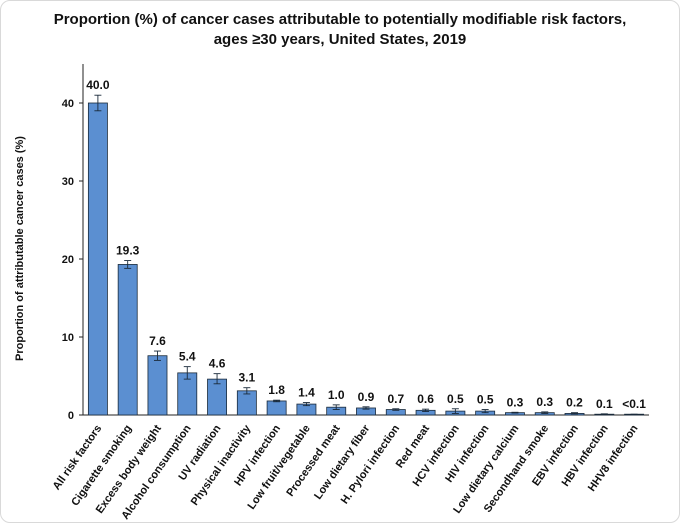 Image resolution: width=680 pixels, height=523 pixels. I want to click on data-label: 19.3, so click(128, 251).